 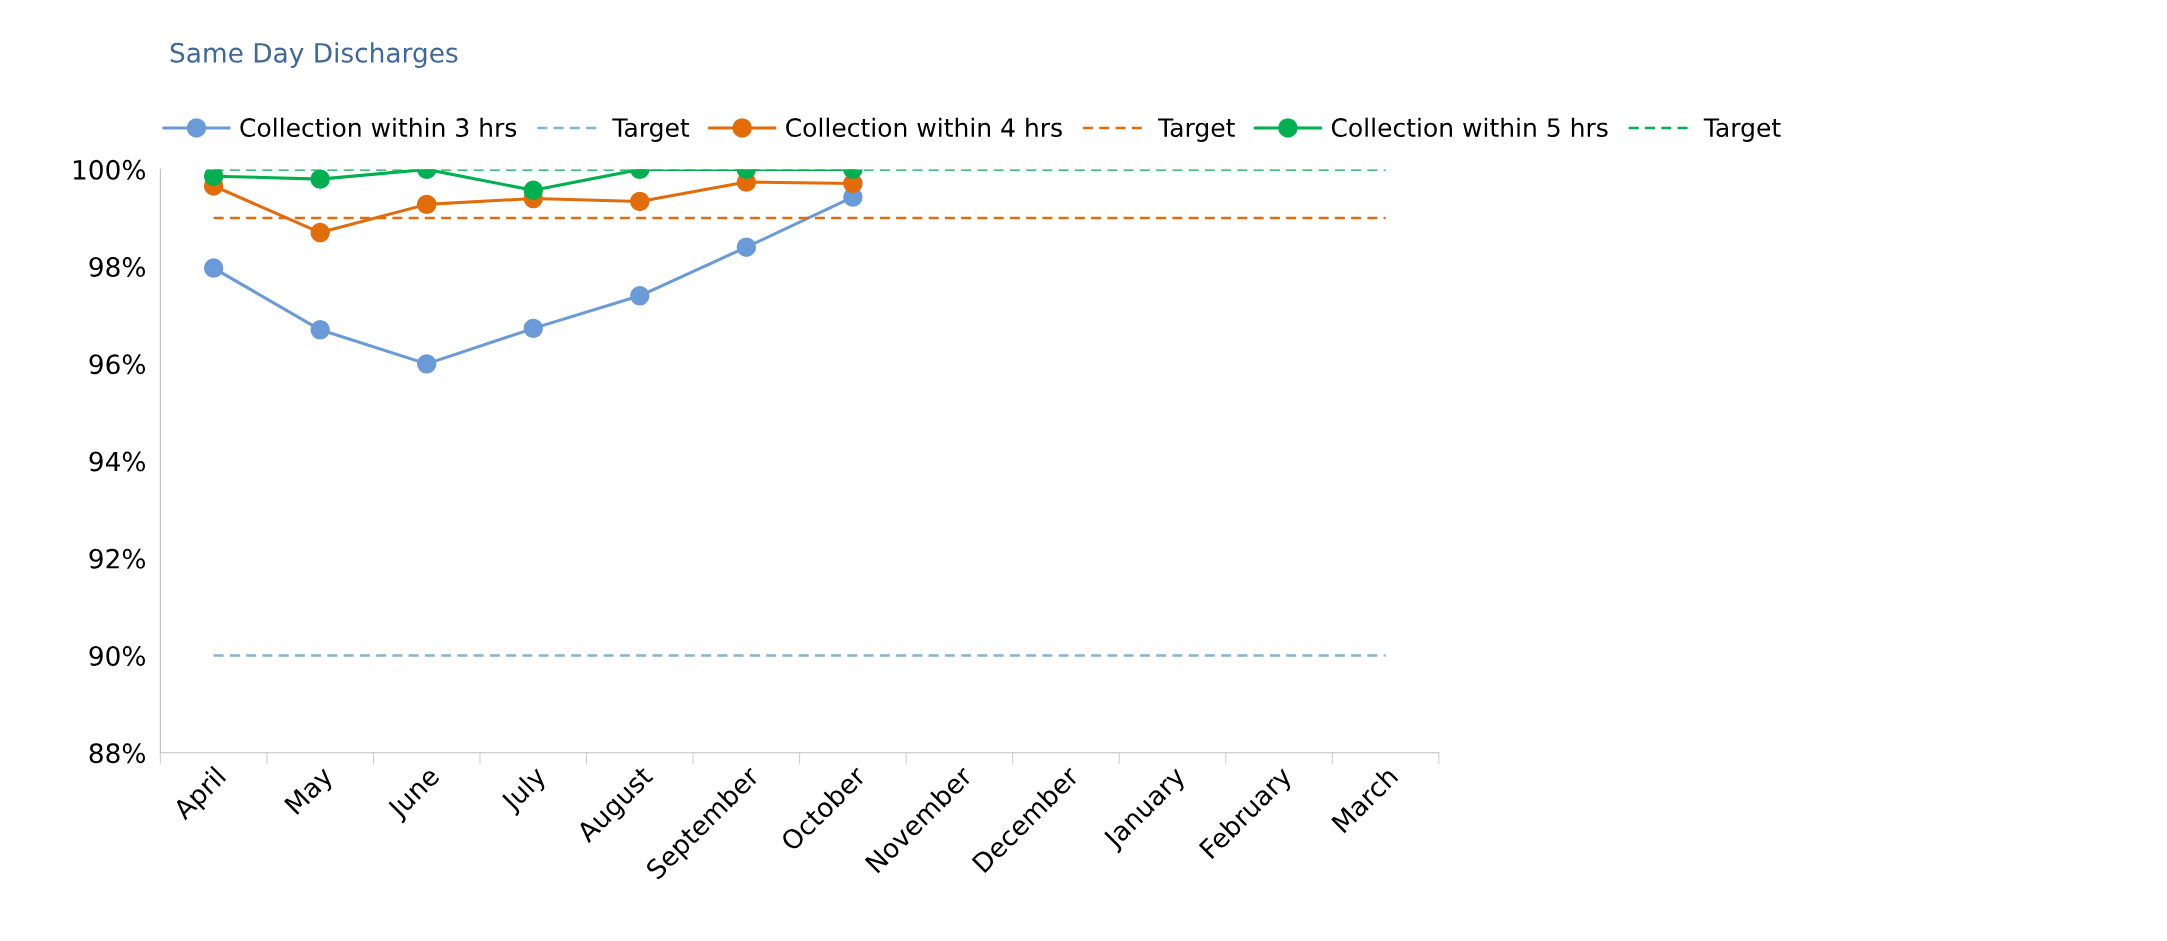 What do you see at coordinates (109, 169) in the screenshot?
I see `y-tick-label: 100%` at bounding box center [109, 169].